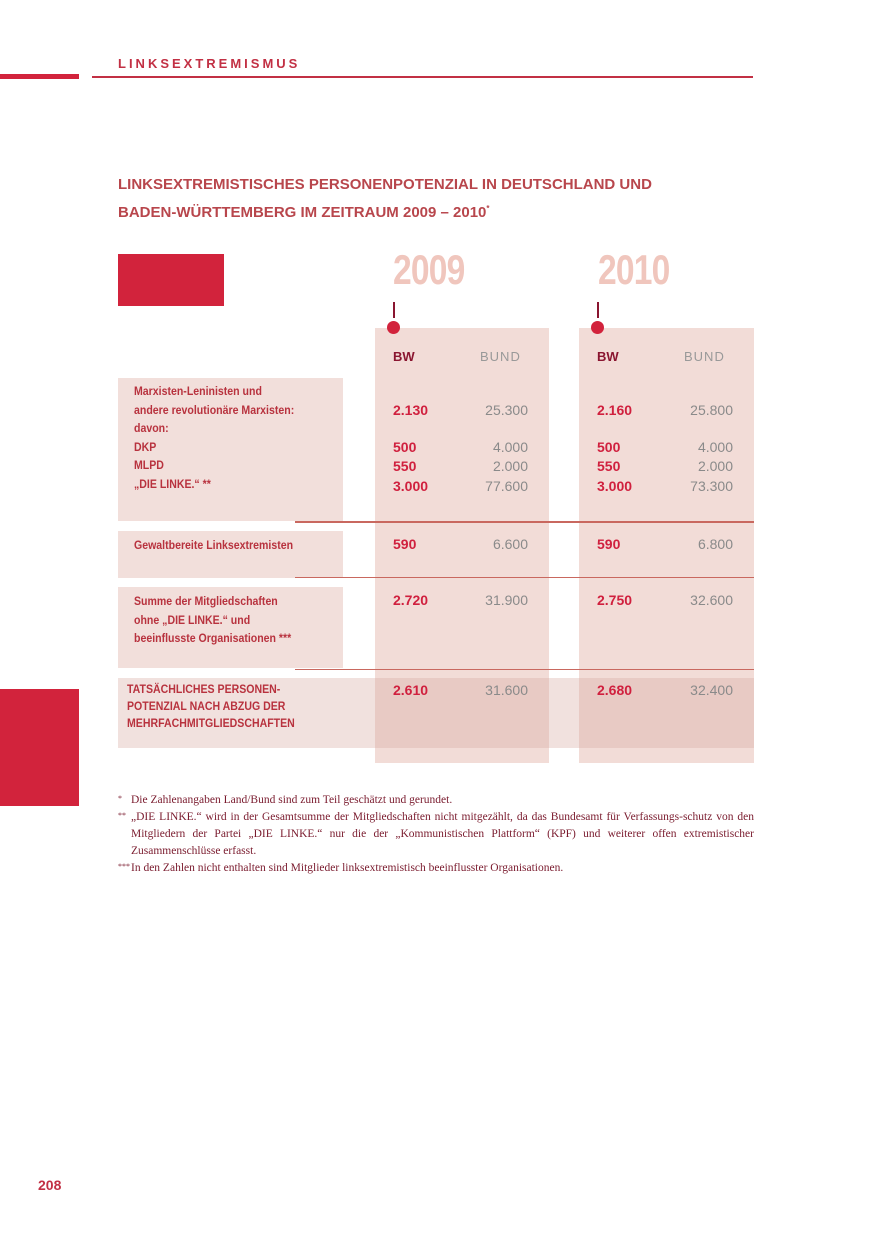 This screenshot has height=1241, width=875. Describe the element at coordinates (510, 447) in the screenshot. I see `value-bund-2009: 4.000` at that location.